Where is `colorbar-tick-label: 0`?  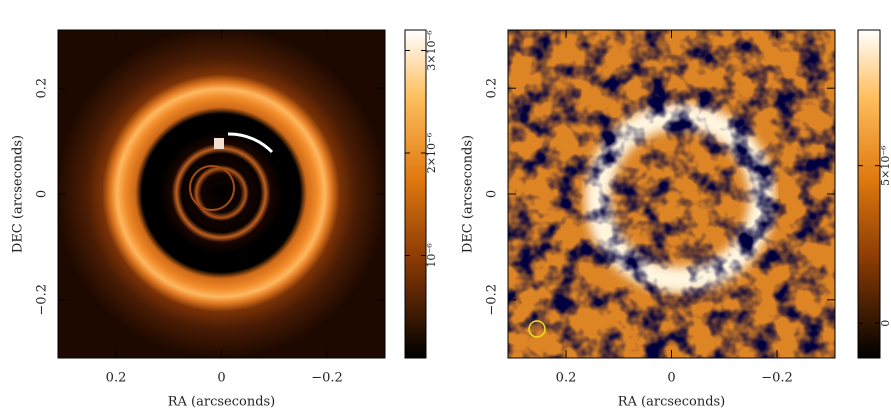 colorbar-tick-label: 0 is located at coordinates (885, 323).